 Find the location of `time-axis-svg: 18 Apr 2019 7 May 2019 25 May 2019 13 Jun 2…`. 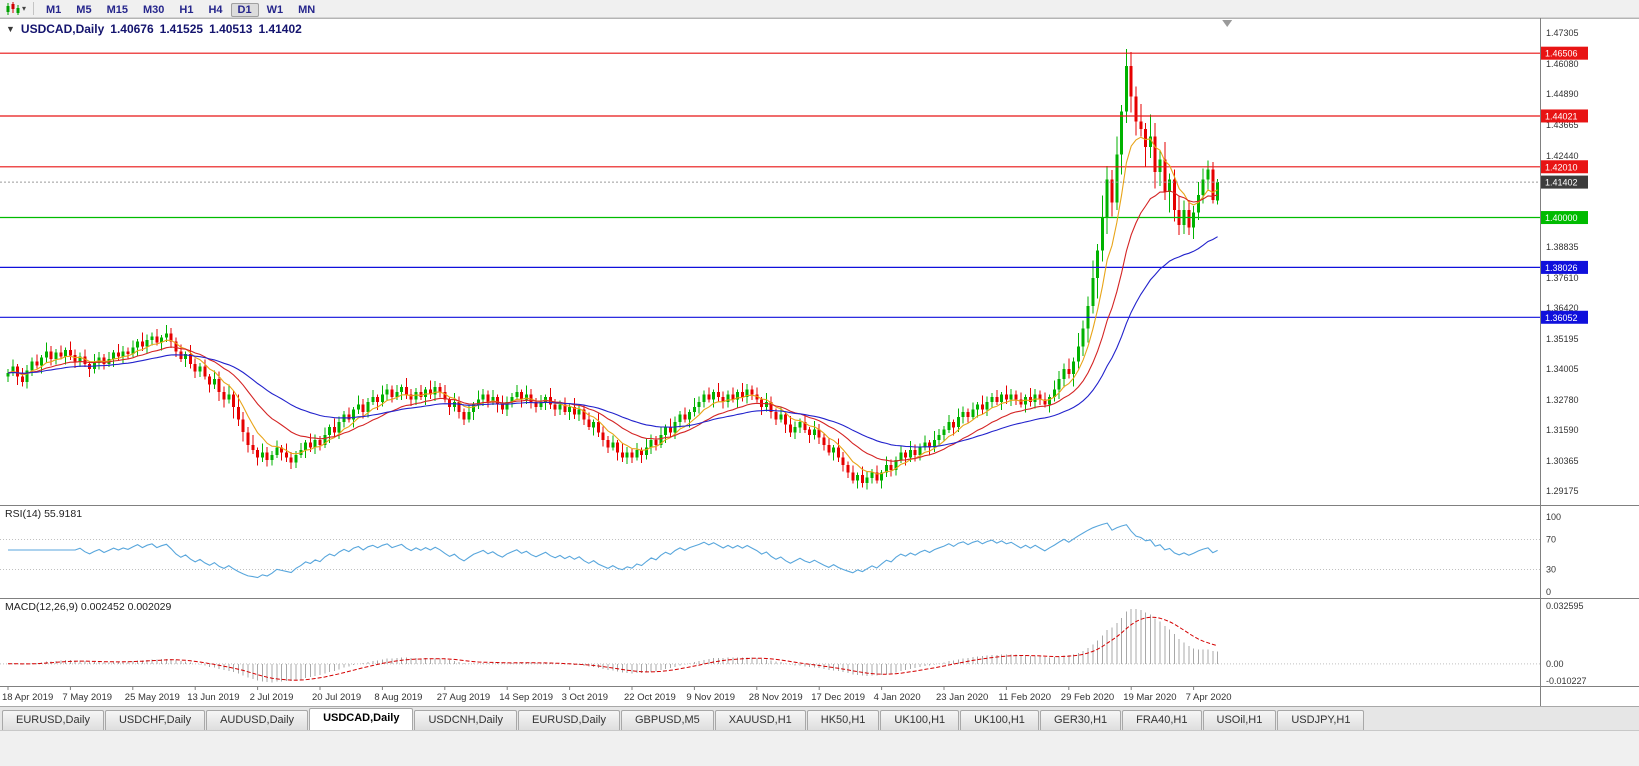

time-axis-svg: 18 Apr 2019 7 May 2019 25 May 2019 13 Jun 2… is located at coordinates (819, 696).